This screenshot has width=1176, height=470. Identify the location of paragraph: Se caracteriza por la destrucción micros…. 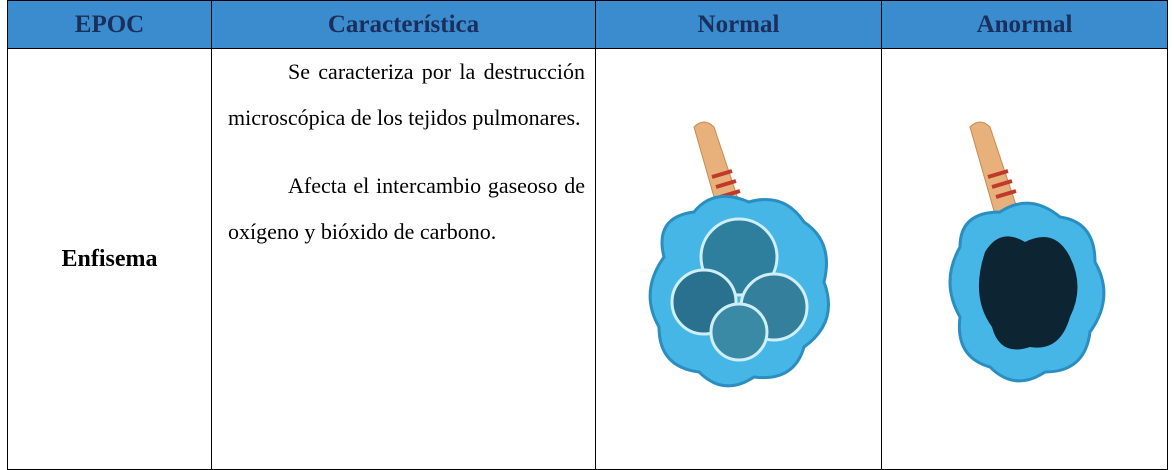
(406, 94).